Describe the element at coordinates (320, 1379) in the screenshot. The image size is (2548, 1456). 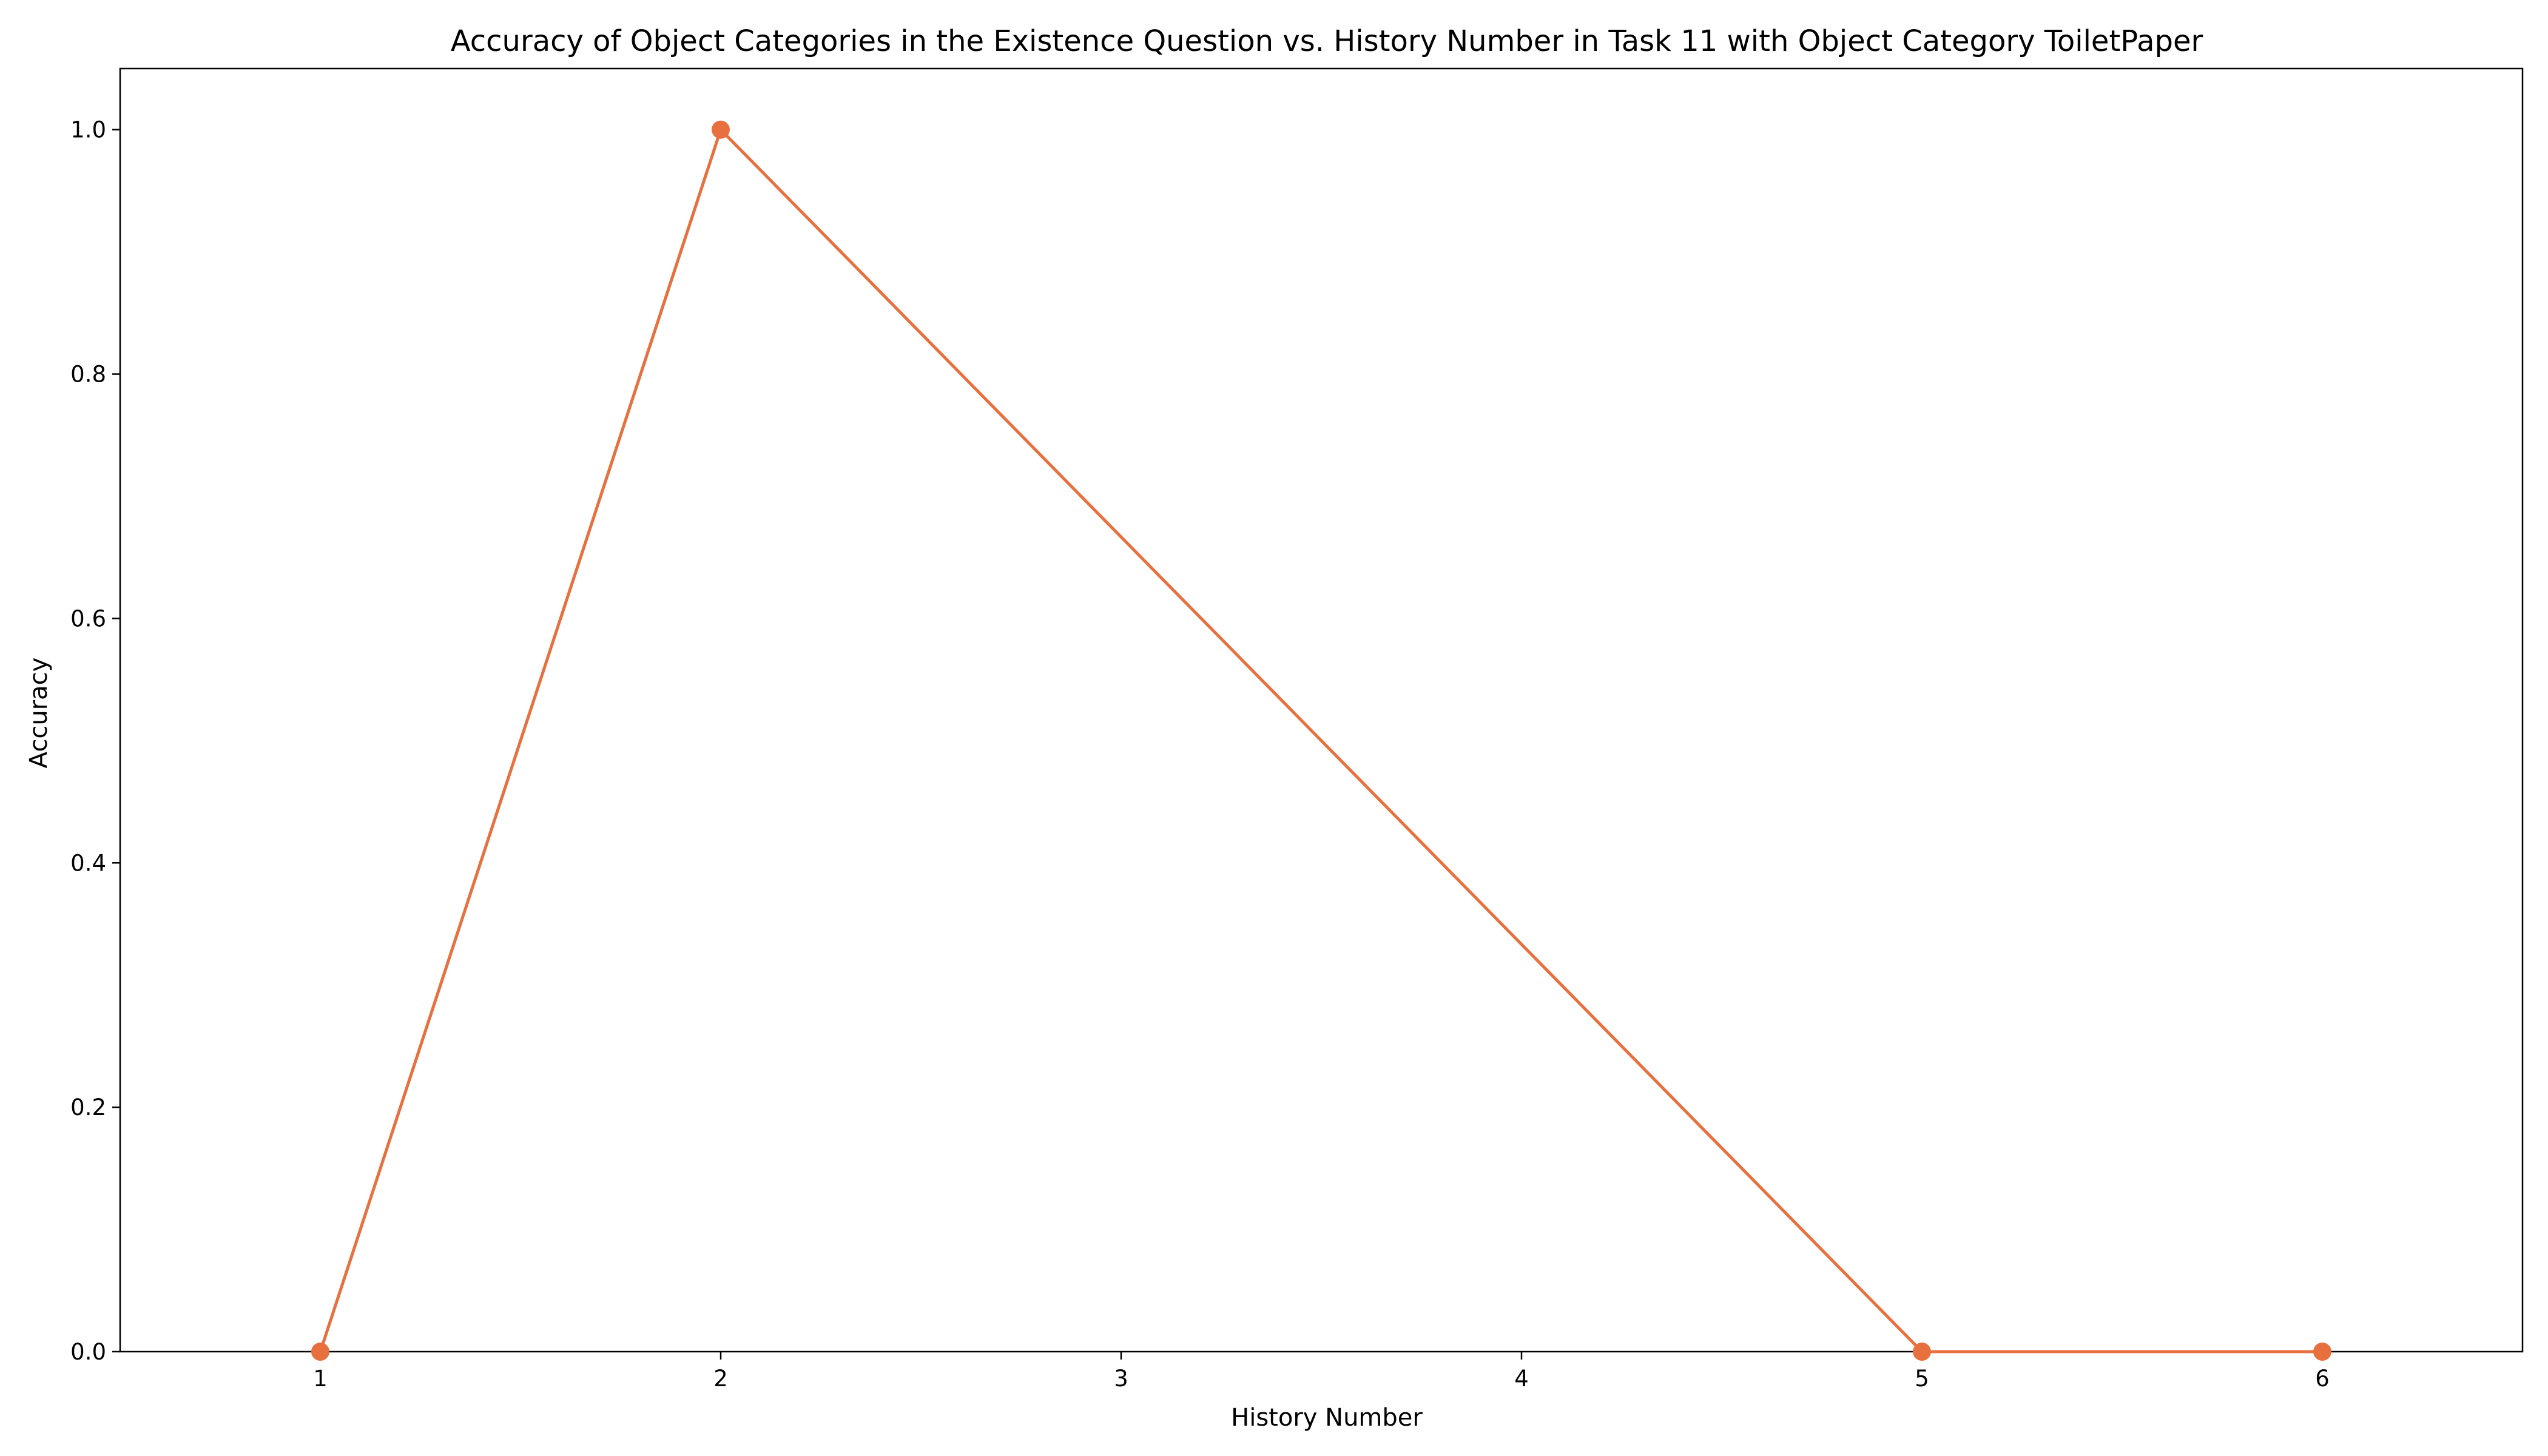
I see `x-tick-label: 1` at that location.